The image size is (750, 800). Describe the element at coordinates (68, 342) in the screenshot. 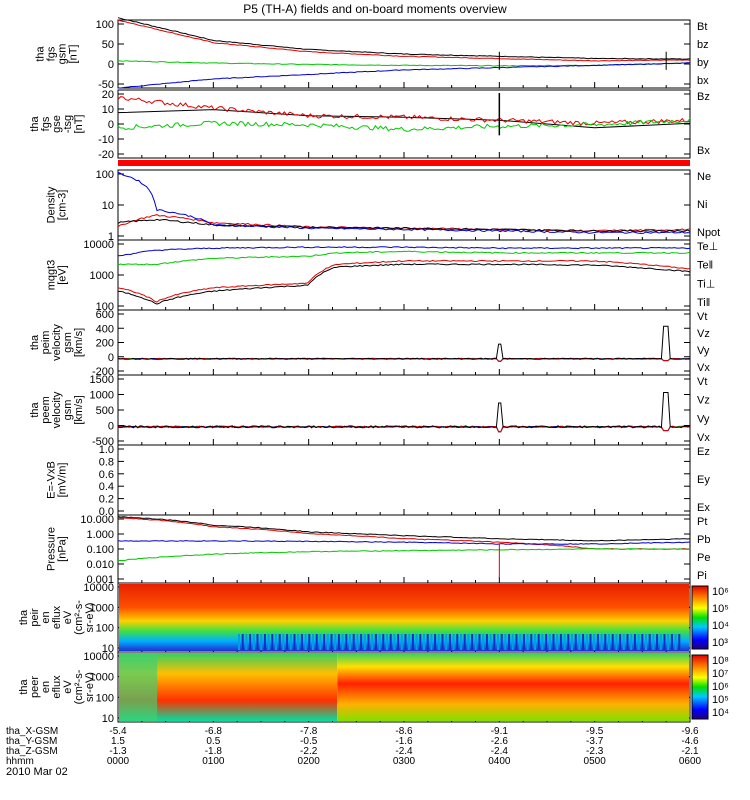

I see `y-axis-label: gsm` at that location.